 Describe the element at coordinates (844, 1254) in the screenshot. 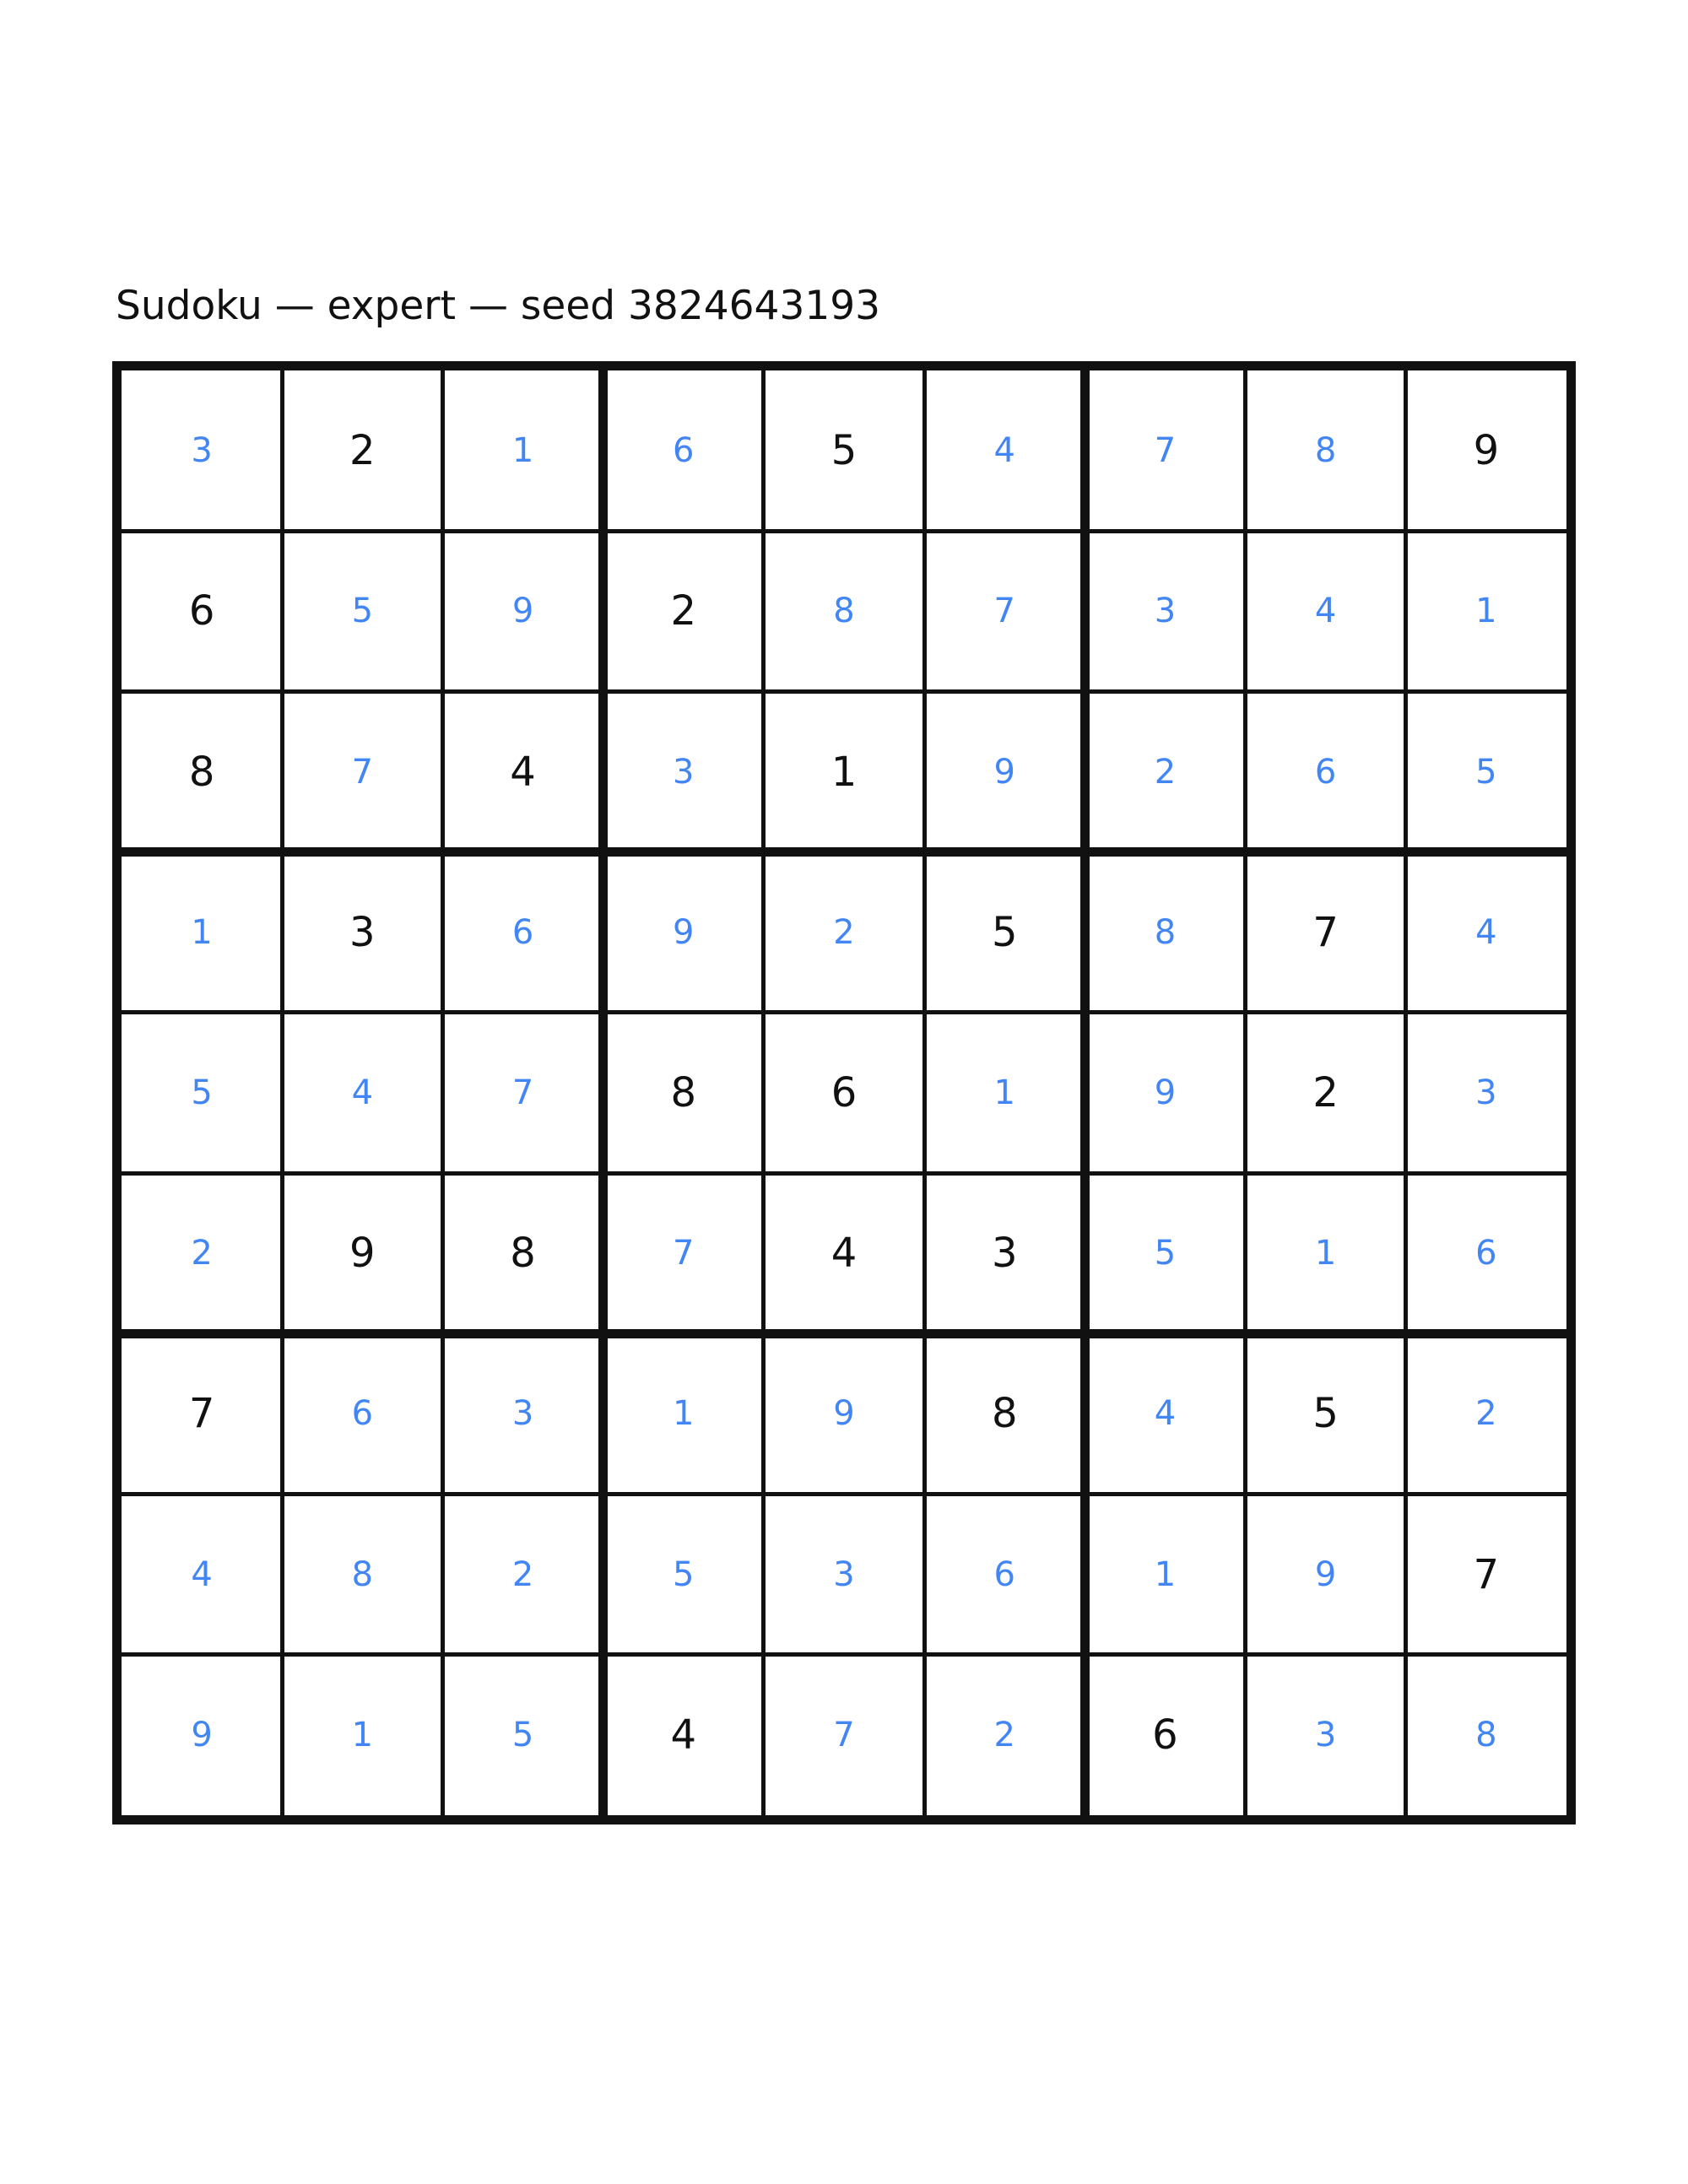

I see `cell-r6c5: 4` at that location.